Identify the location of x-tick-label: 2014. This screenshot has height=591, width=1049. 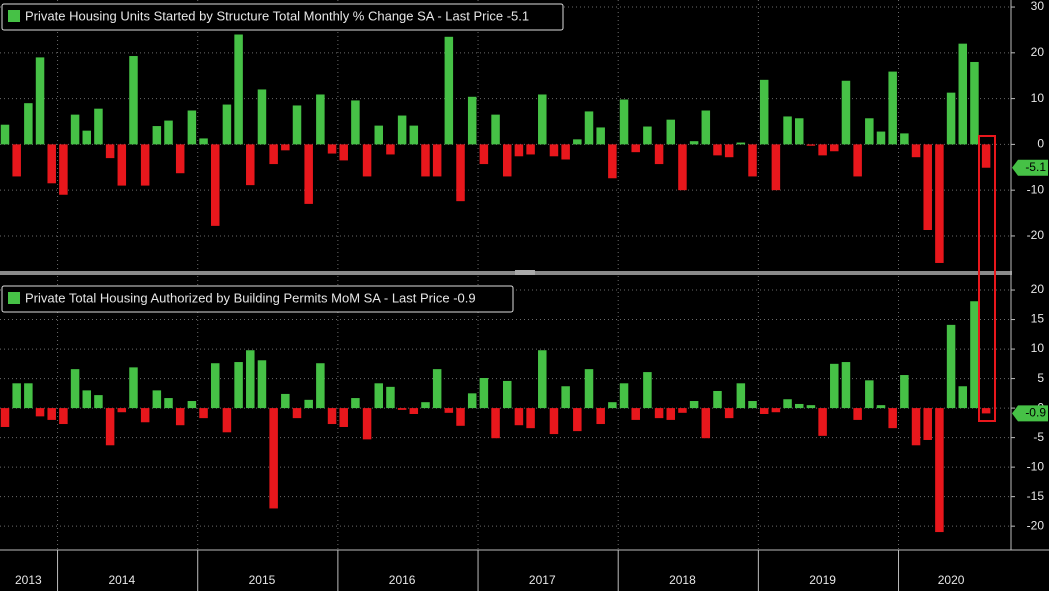
(121, 580).